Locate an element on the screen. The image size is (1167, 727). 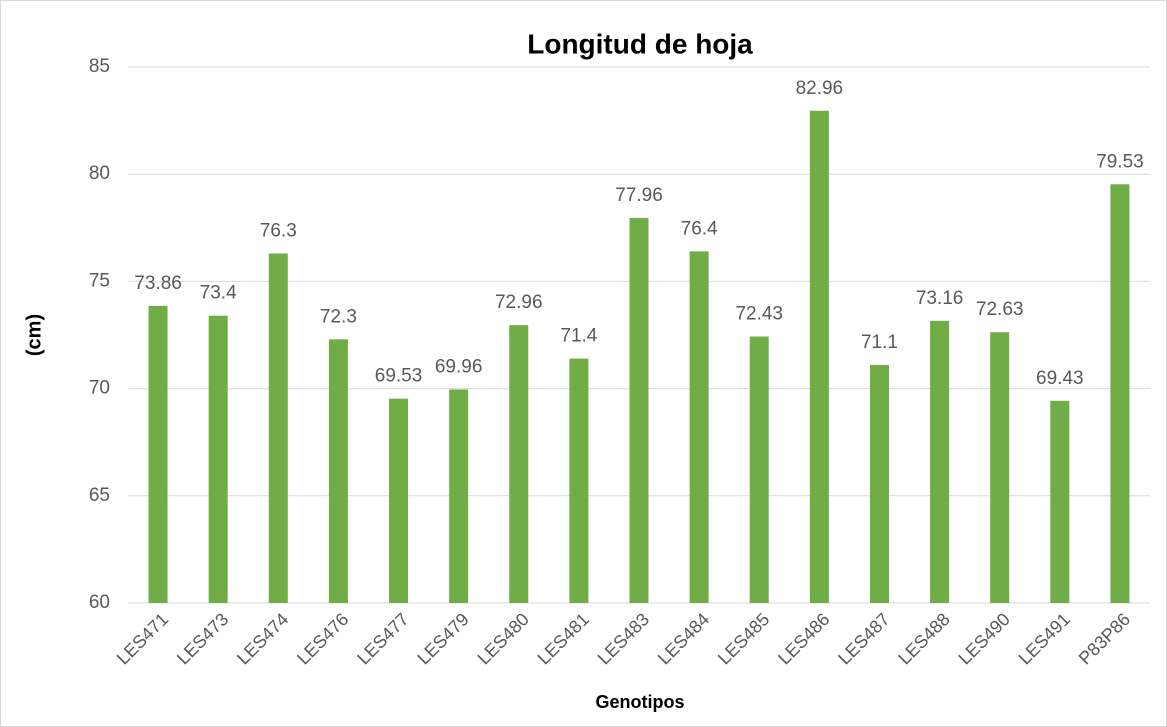
value-label: 69.53 is located at coordinates (399, 376).